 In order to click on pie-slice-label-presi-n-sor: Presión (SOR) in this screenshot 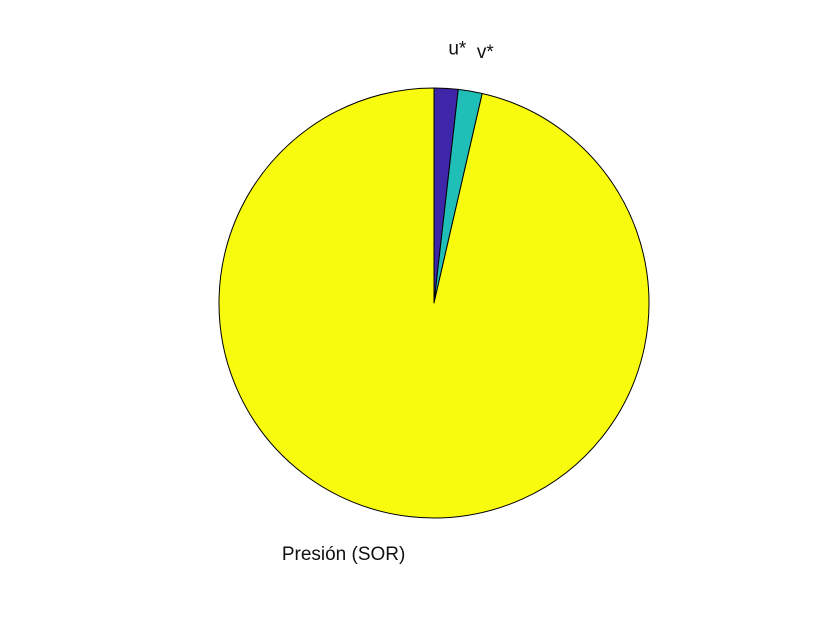, I will do `click(344, 554)`.